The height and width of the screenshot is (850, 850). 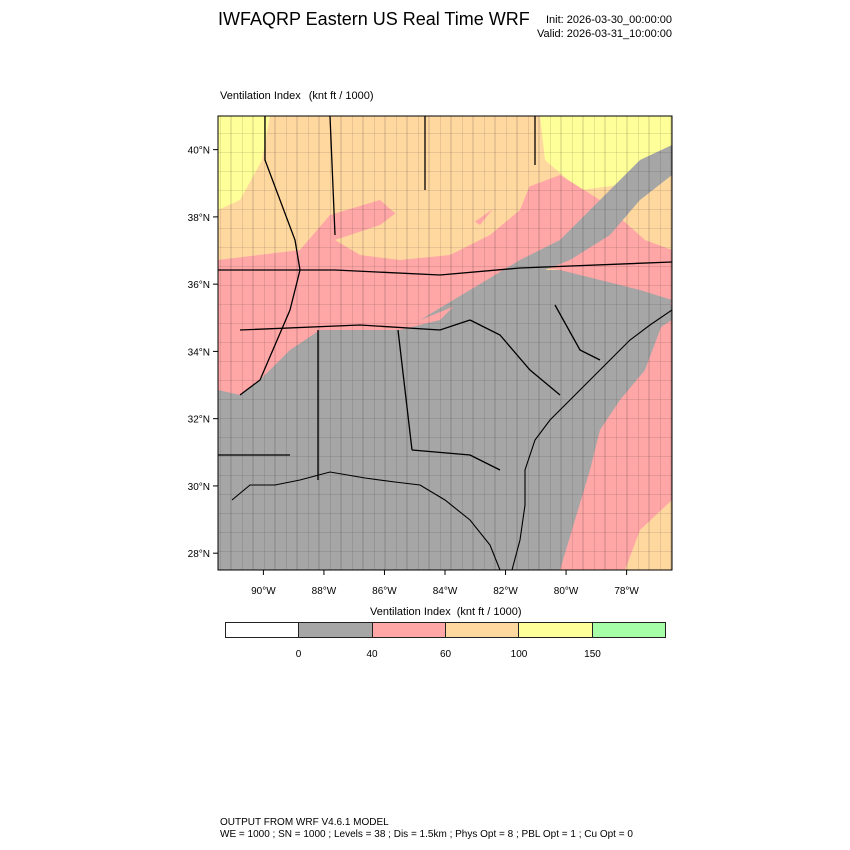 What do you see at coordinates (298, 654) in the screenshot?
I see `colorbar-label: 0` at bounding box center [298, 654].